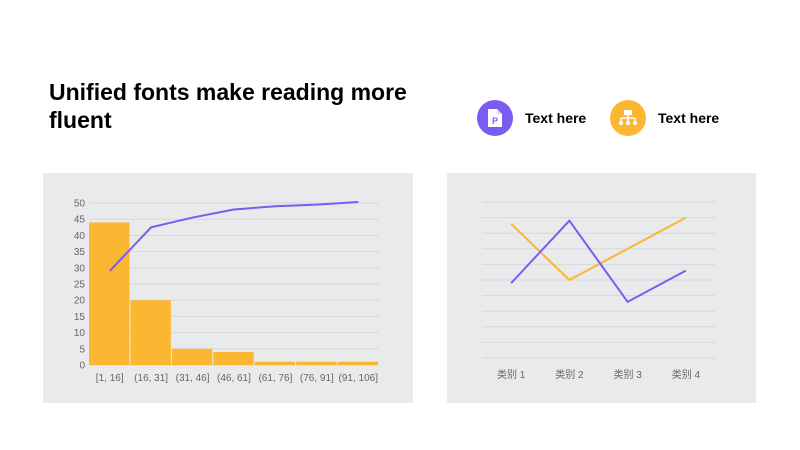  I want to click on document-p-icon: P, so click(495, 118).